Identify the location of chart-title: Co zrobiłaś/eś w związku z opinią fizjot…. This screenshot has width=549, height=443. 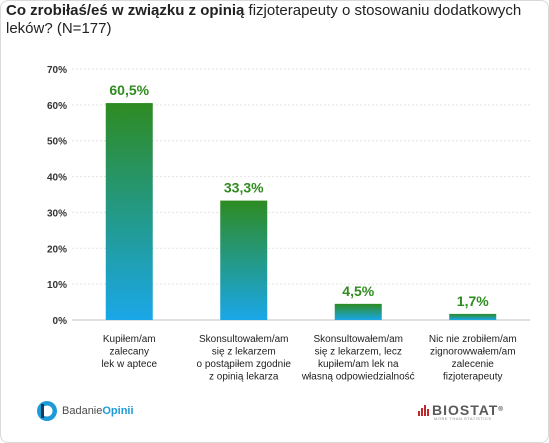
(271, 20).